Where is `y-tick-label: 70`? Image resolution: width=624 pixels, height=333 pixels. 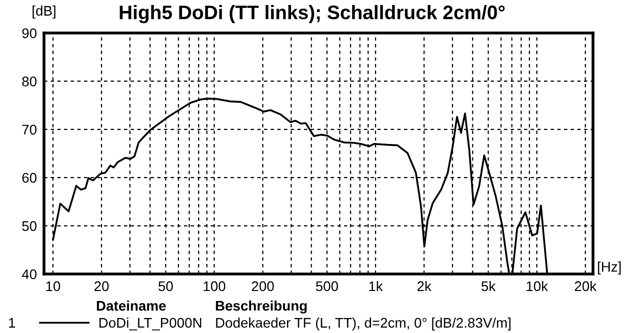 y-tick-label: 70 is located at coordinates (29, 129).